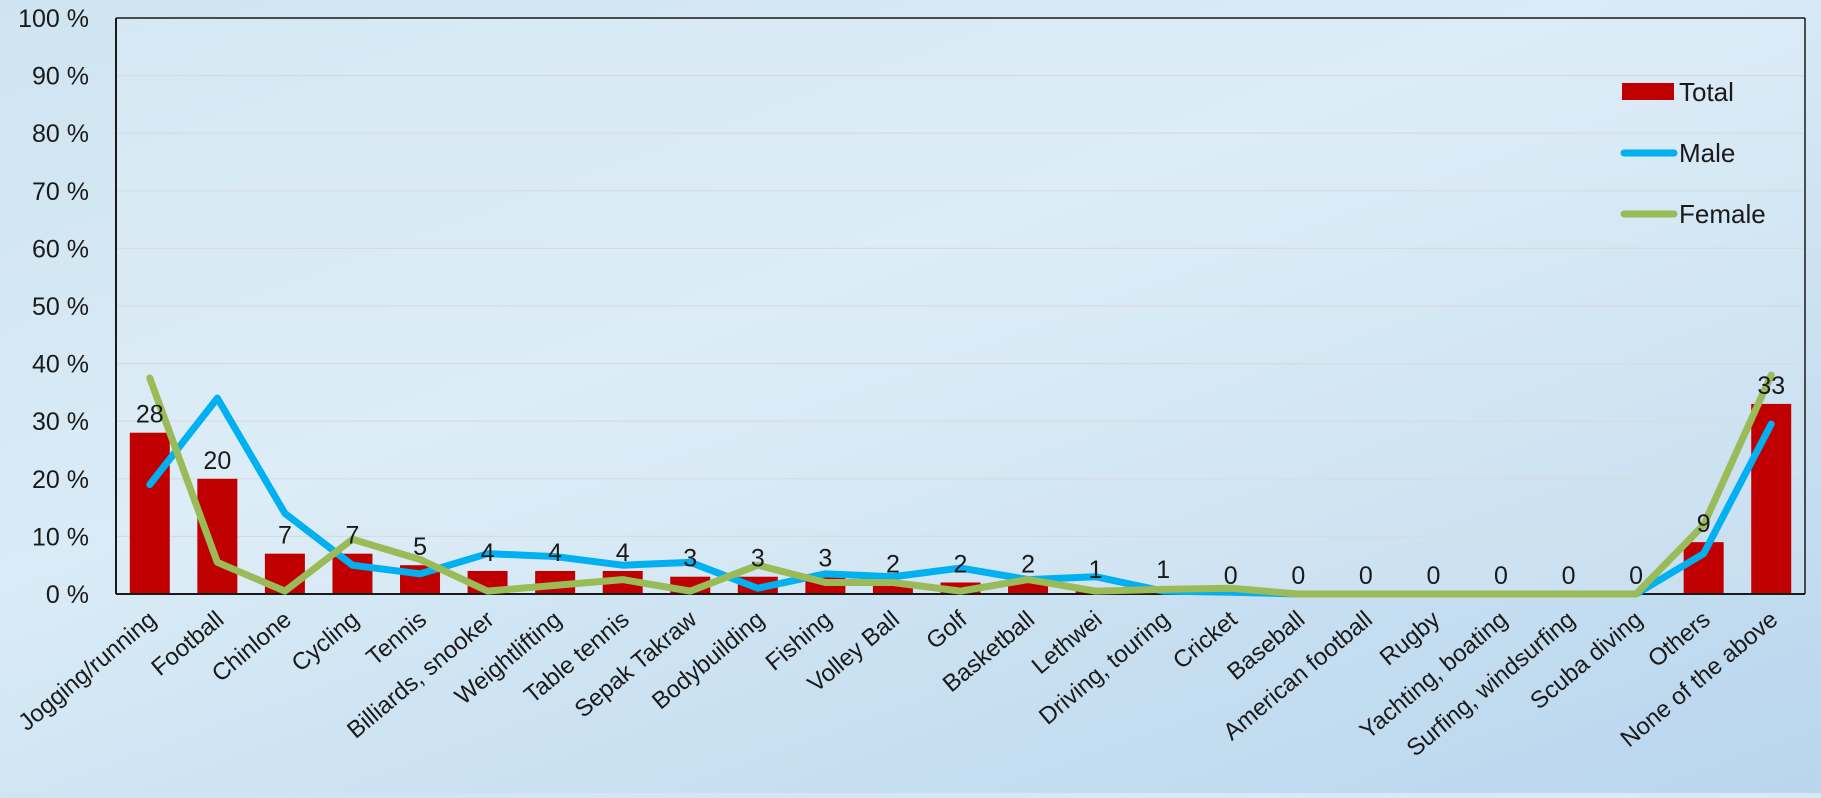 The image size is (1821, 798). What do you see at coordinates (60, 134) in the screenshot?
I see `y-tick-label: 80 %` at bounding box center [60, 134].